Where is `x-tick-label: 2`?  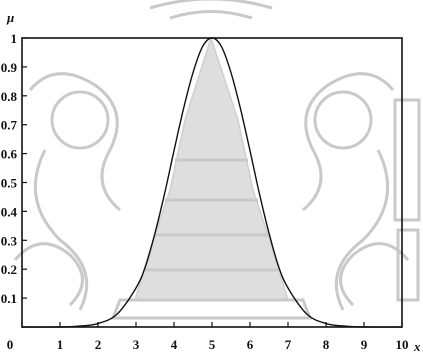
x-tick-label: 2 is located at coordinates (98, 344).